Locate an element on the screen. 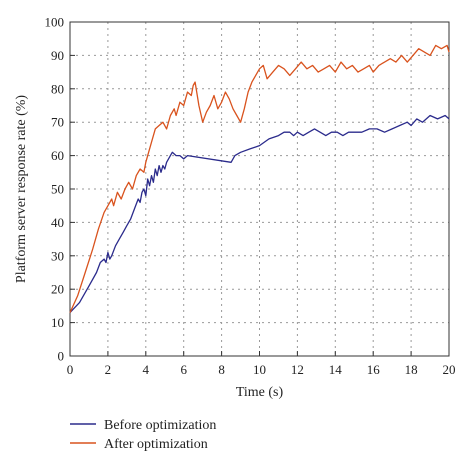 This screenshot has width=474, height=470. x-tick-label: 18 is located at coordinates (411, 369).